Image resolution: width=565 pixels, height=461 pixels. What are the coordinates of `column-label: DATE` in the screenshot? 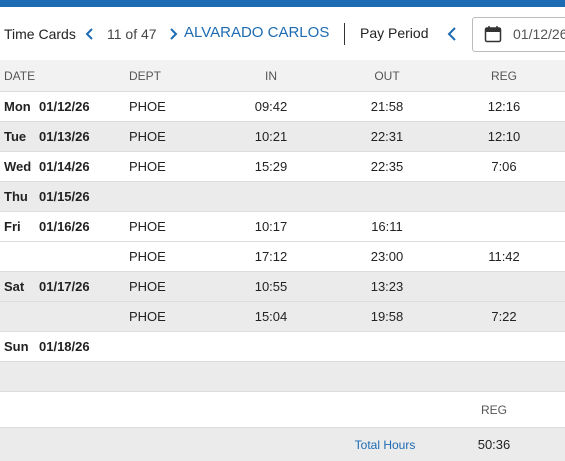 It's located at (20, 76).